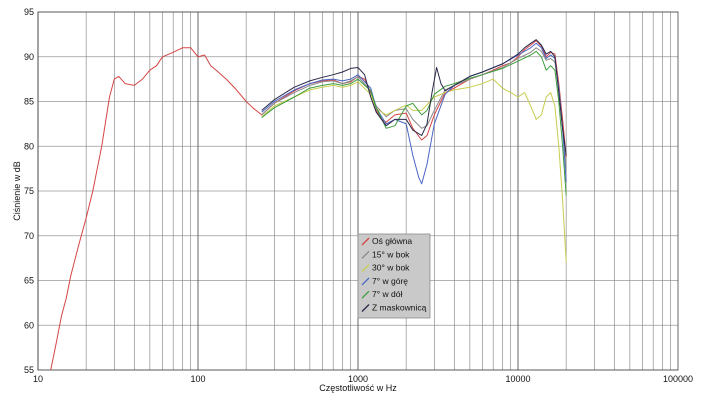 This screenshot has width=705, height=403. What do you see at coordinates (358, 388) in the screenshot?
I see `x-axis-label: Częstotliwość w Hz` at bounding box center [358, 388].